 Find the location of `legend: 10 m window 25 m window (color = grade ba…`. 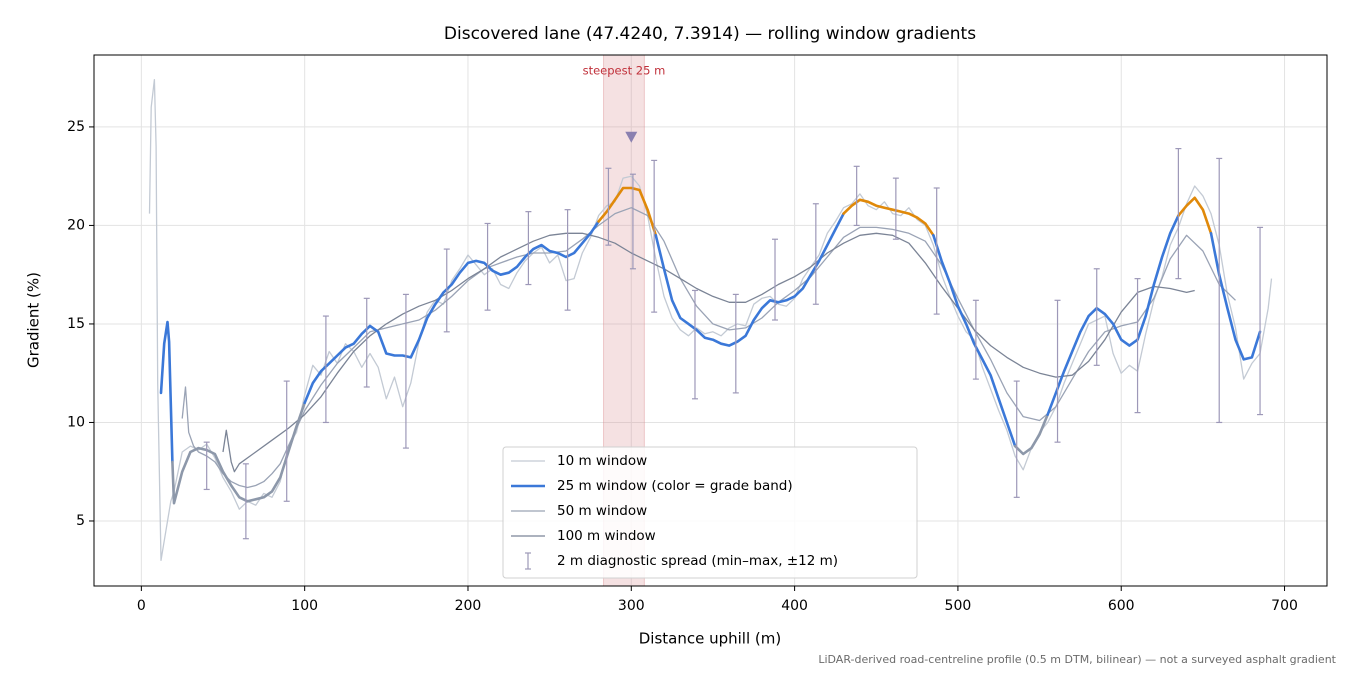

legend: 10 m window 25 m window (color = grade ba… is located at coordinates (710, 512).